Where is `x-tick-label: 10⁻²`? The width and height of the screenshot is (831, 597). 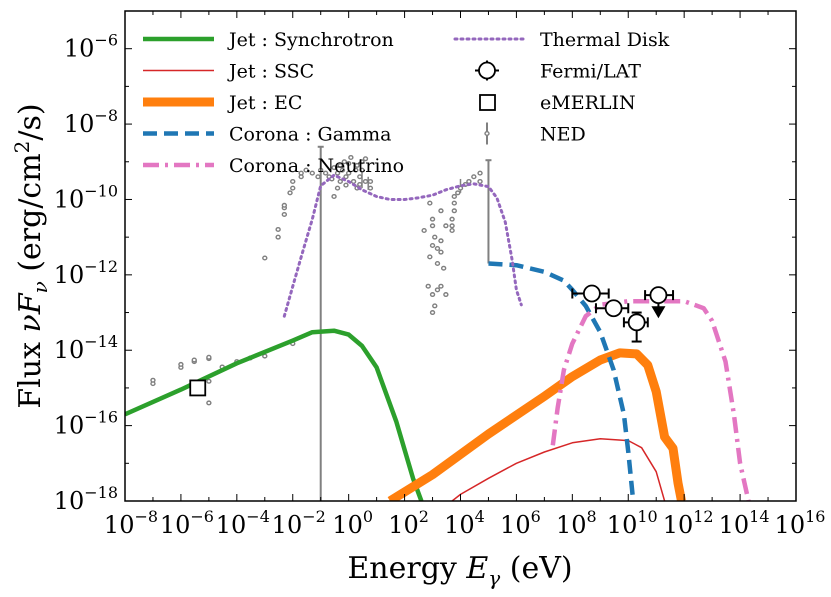 x-tick-label: 10⁻² is located at coordinates (299, 523).